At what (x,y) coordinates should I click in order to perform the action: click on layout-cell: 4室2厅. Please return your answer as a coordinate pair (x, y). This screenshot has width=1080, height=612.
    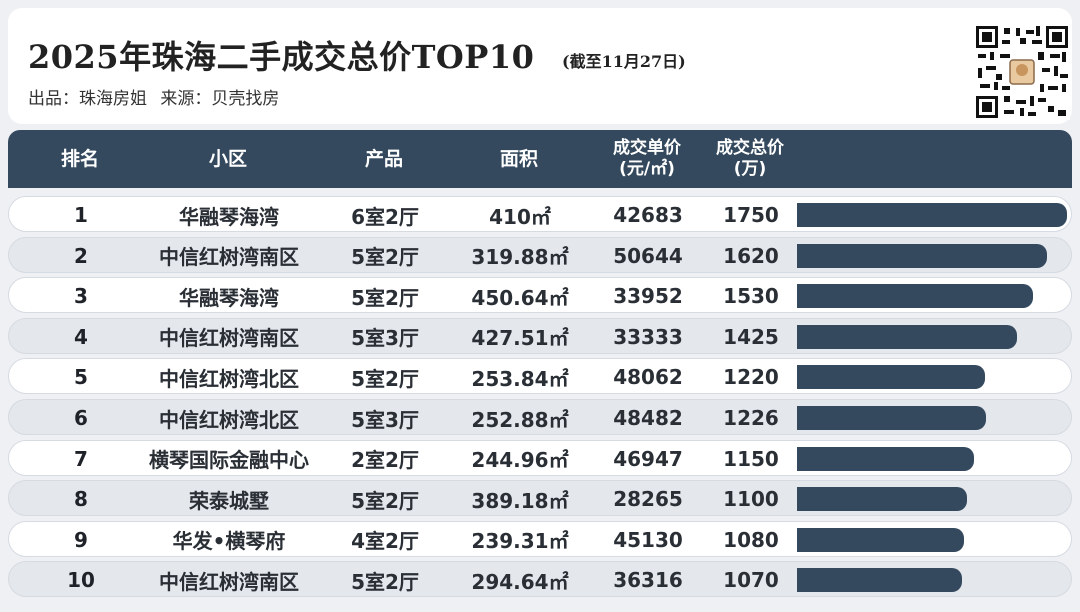
    Looking at the image, I should click on (385, 541).